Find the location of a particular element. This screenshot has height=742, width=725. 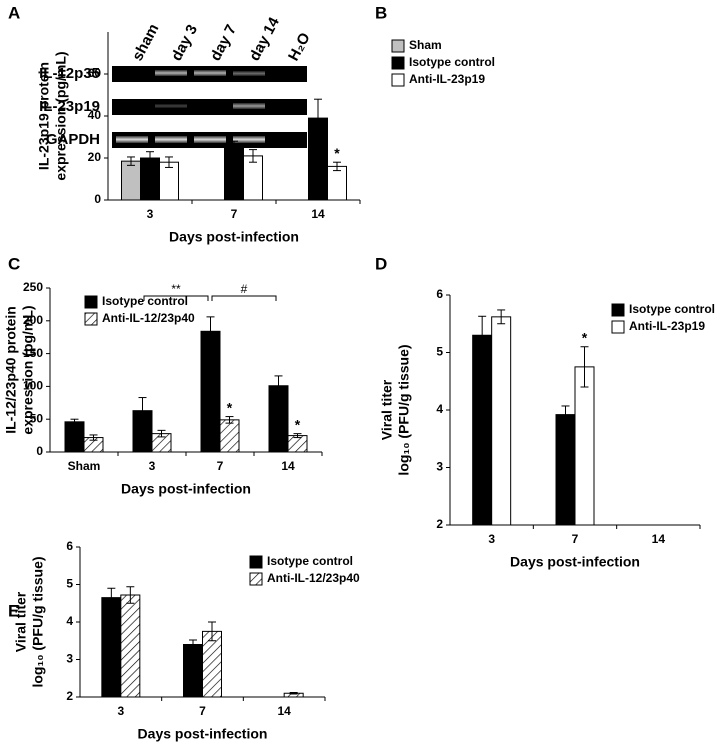

gel-lane-label: sham is located at coordinates (145, 42).